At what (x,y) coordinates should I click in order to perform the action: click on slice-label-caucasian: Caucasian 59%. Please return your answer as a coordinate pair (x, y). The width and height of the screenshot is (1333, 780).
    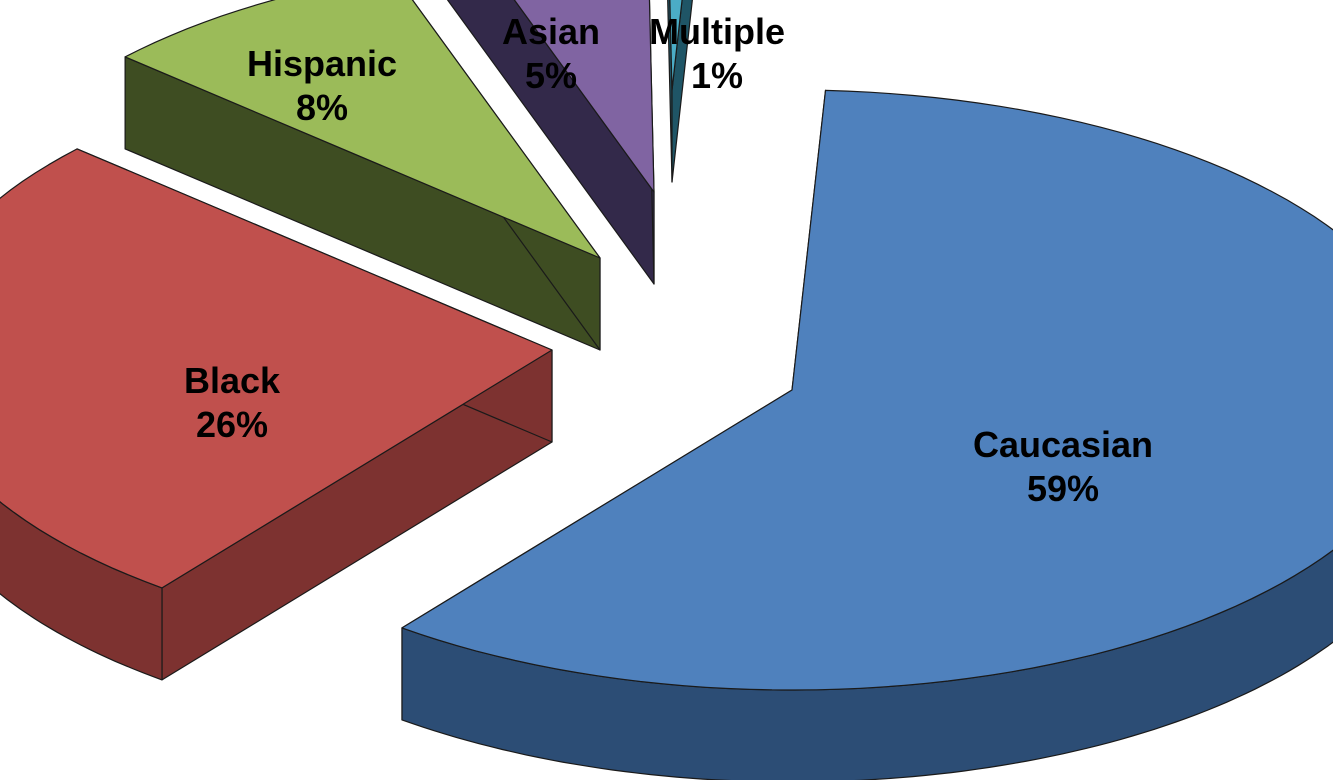
    Looking at the image, I should click on (1063, 466).